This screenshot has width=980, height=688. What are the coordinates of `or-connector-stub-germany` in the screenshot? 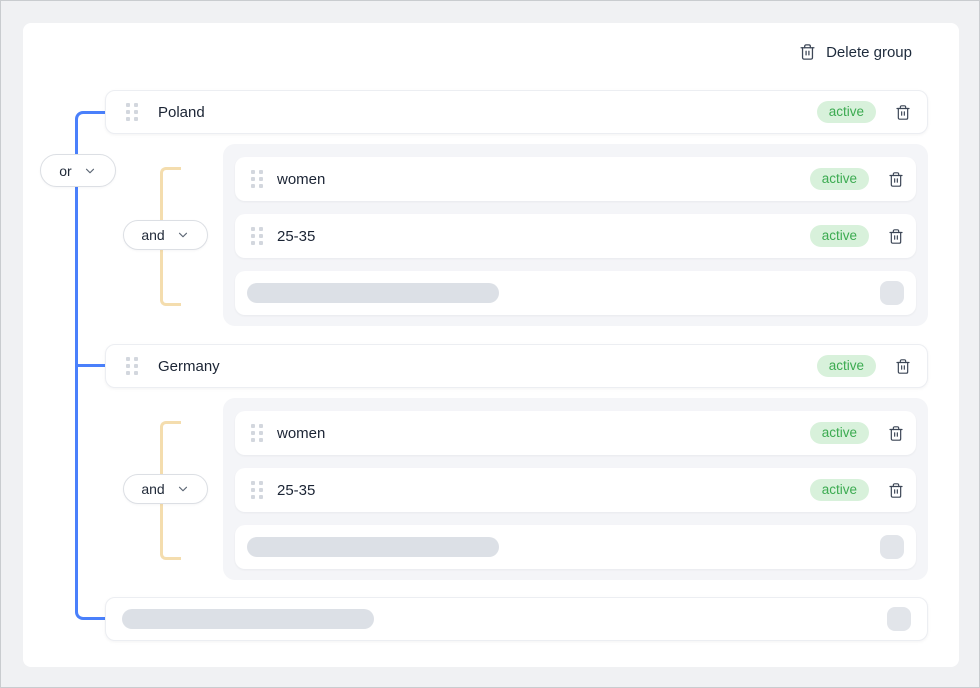 It's located at (90, 365).